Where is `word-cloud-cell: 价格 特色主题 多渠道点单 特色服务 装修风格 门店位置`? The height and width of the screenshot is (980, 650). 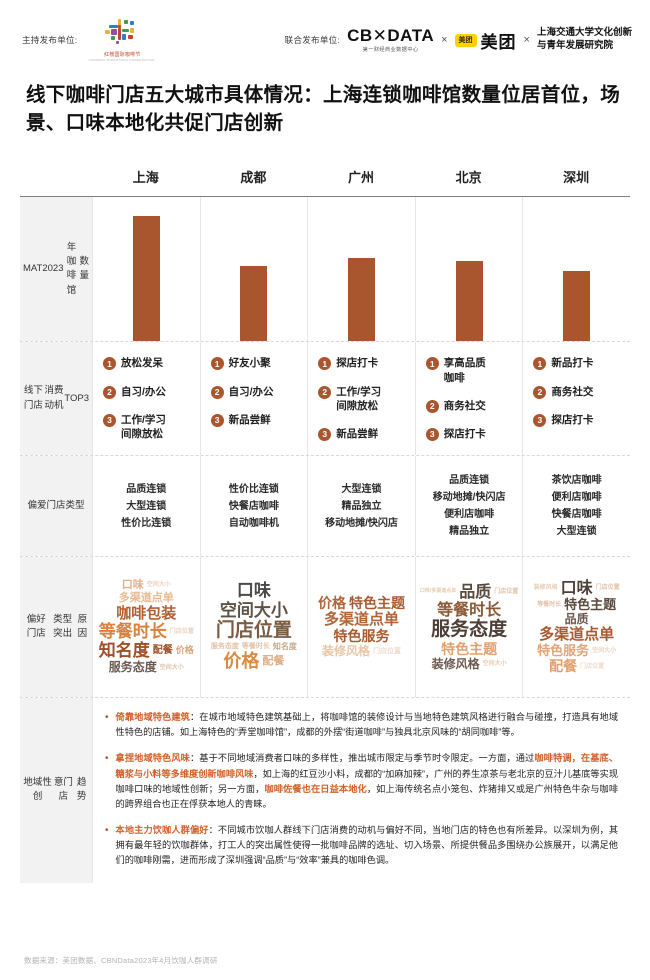
word-cloud-cell: 价格 特色主题 多渠道点单 特色服务 装修风格 门店位置 is located at coordinates (361, 627).